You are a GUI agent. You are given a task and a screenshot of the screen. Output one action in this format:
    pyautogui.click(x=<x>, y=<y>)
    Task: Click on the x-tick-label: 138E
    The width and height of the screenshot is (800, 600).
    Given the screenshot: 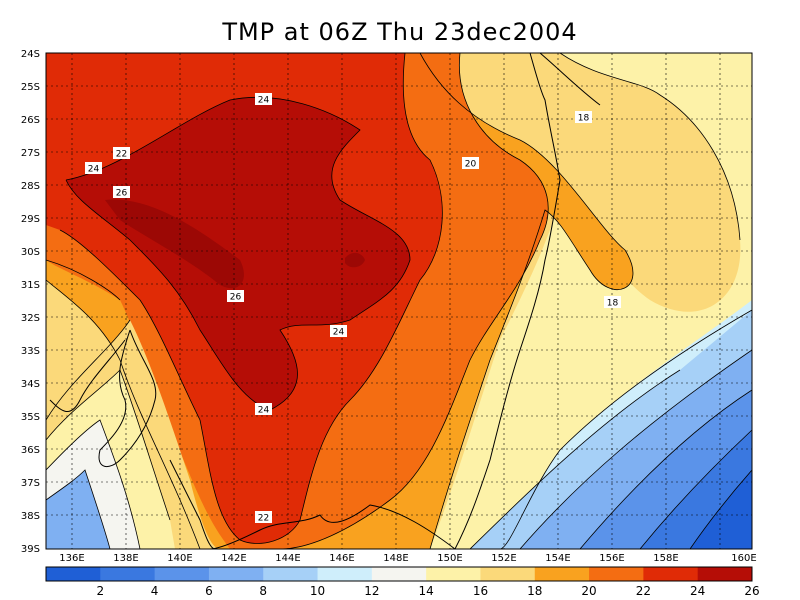 What is the action you would take?
    pyautogui.click(x=125, y=558)
    